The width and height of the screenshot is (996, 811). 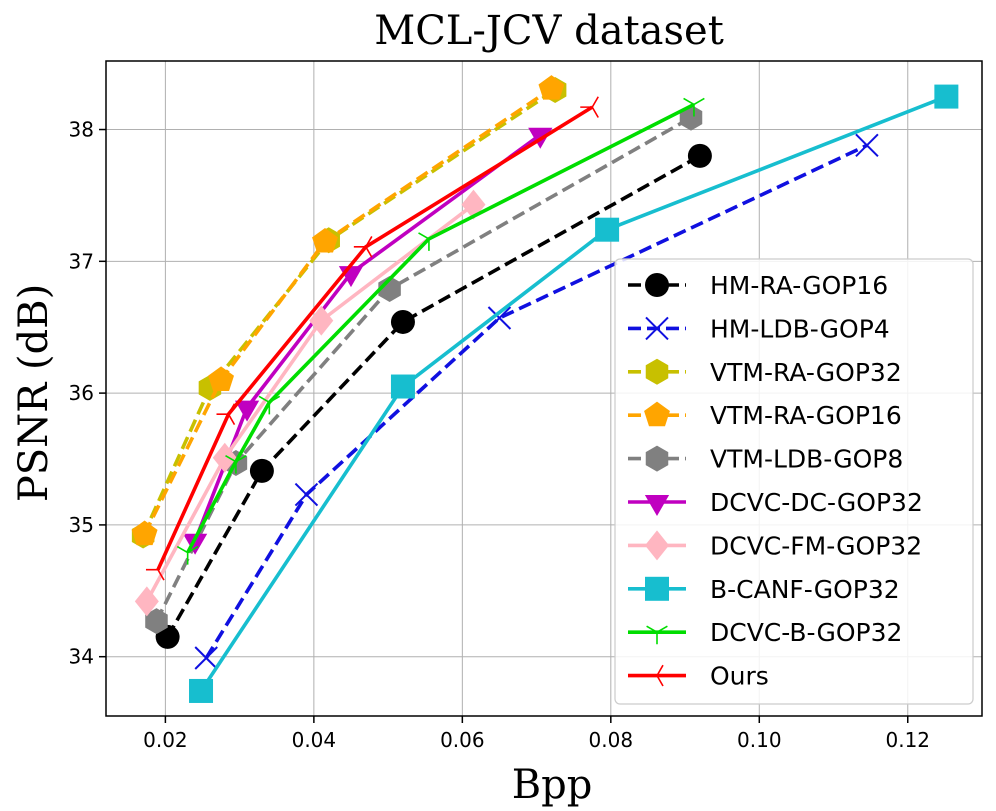 What do you see at coordinates (816, 545) in the screenshot?
I see `legend-label: DCVC-FM-GOP32` at bounding box center [816, 545].